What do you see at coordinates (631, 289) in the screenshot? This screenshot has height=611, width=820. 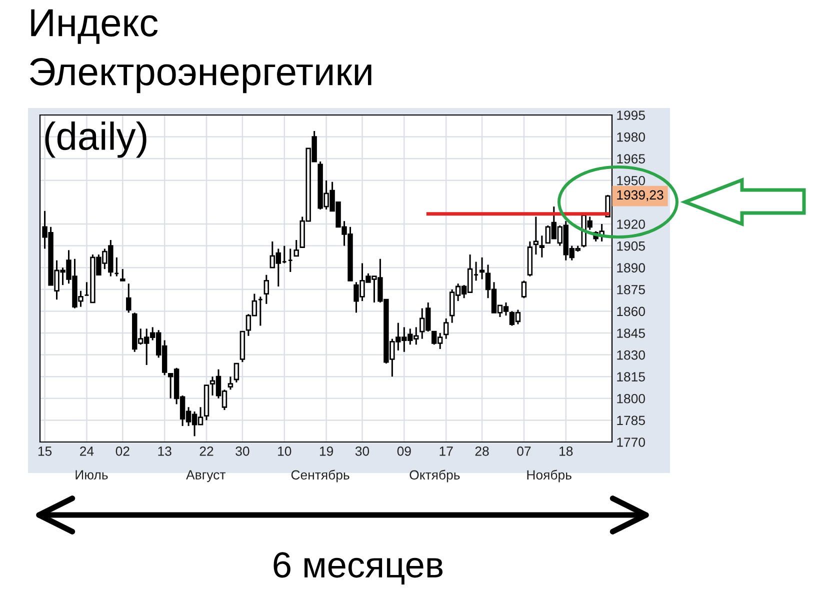 I see `y-tick-label: 1875` at bounding box center [631, 289].